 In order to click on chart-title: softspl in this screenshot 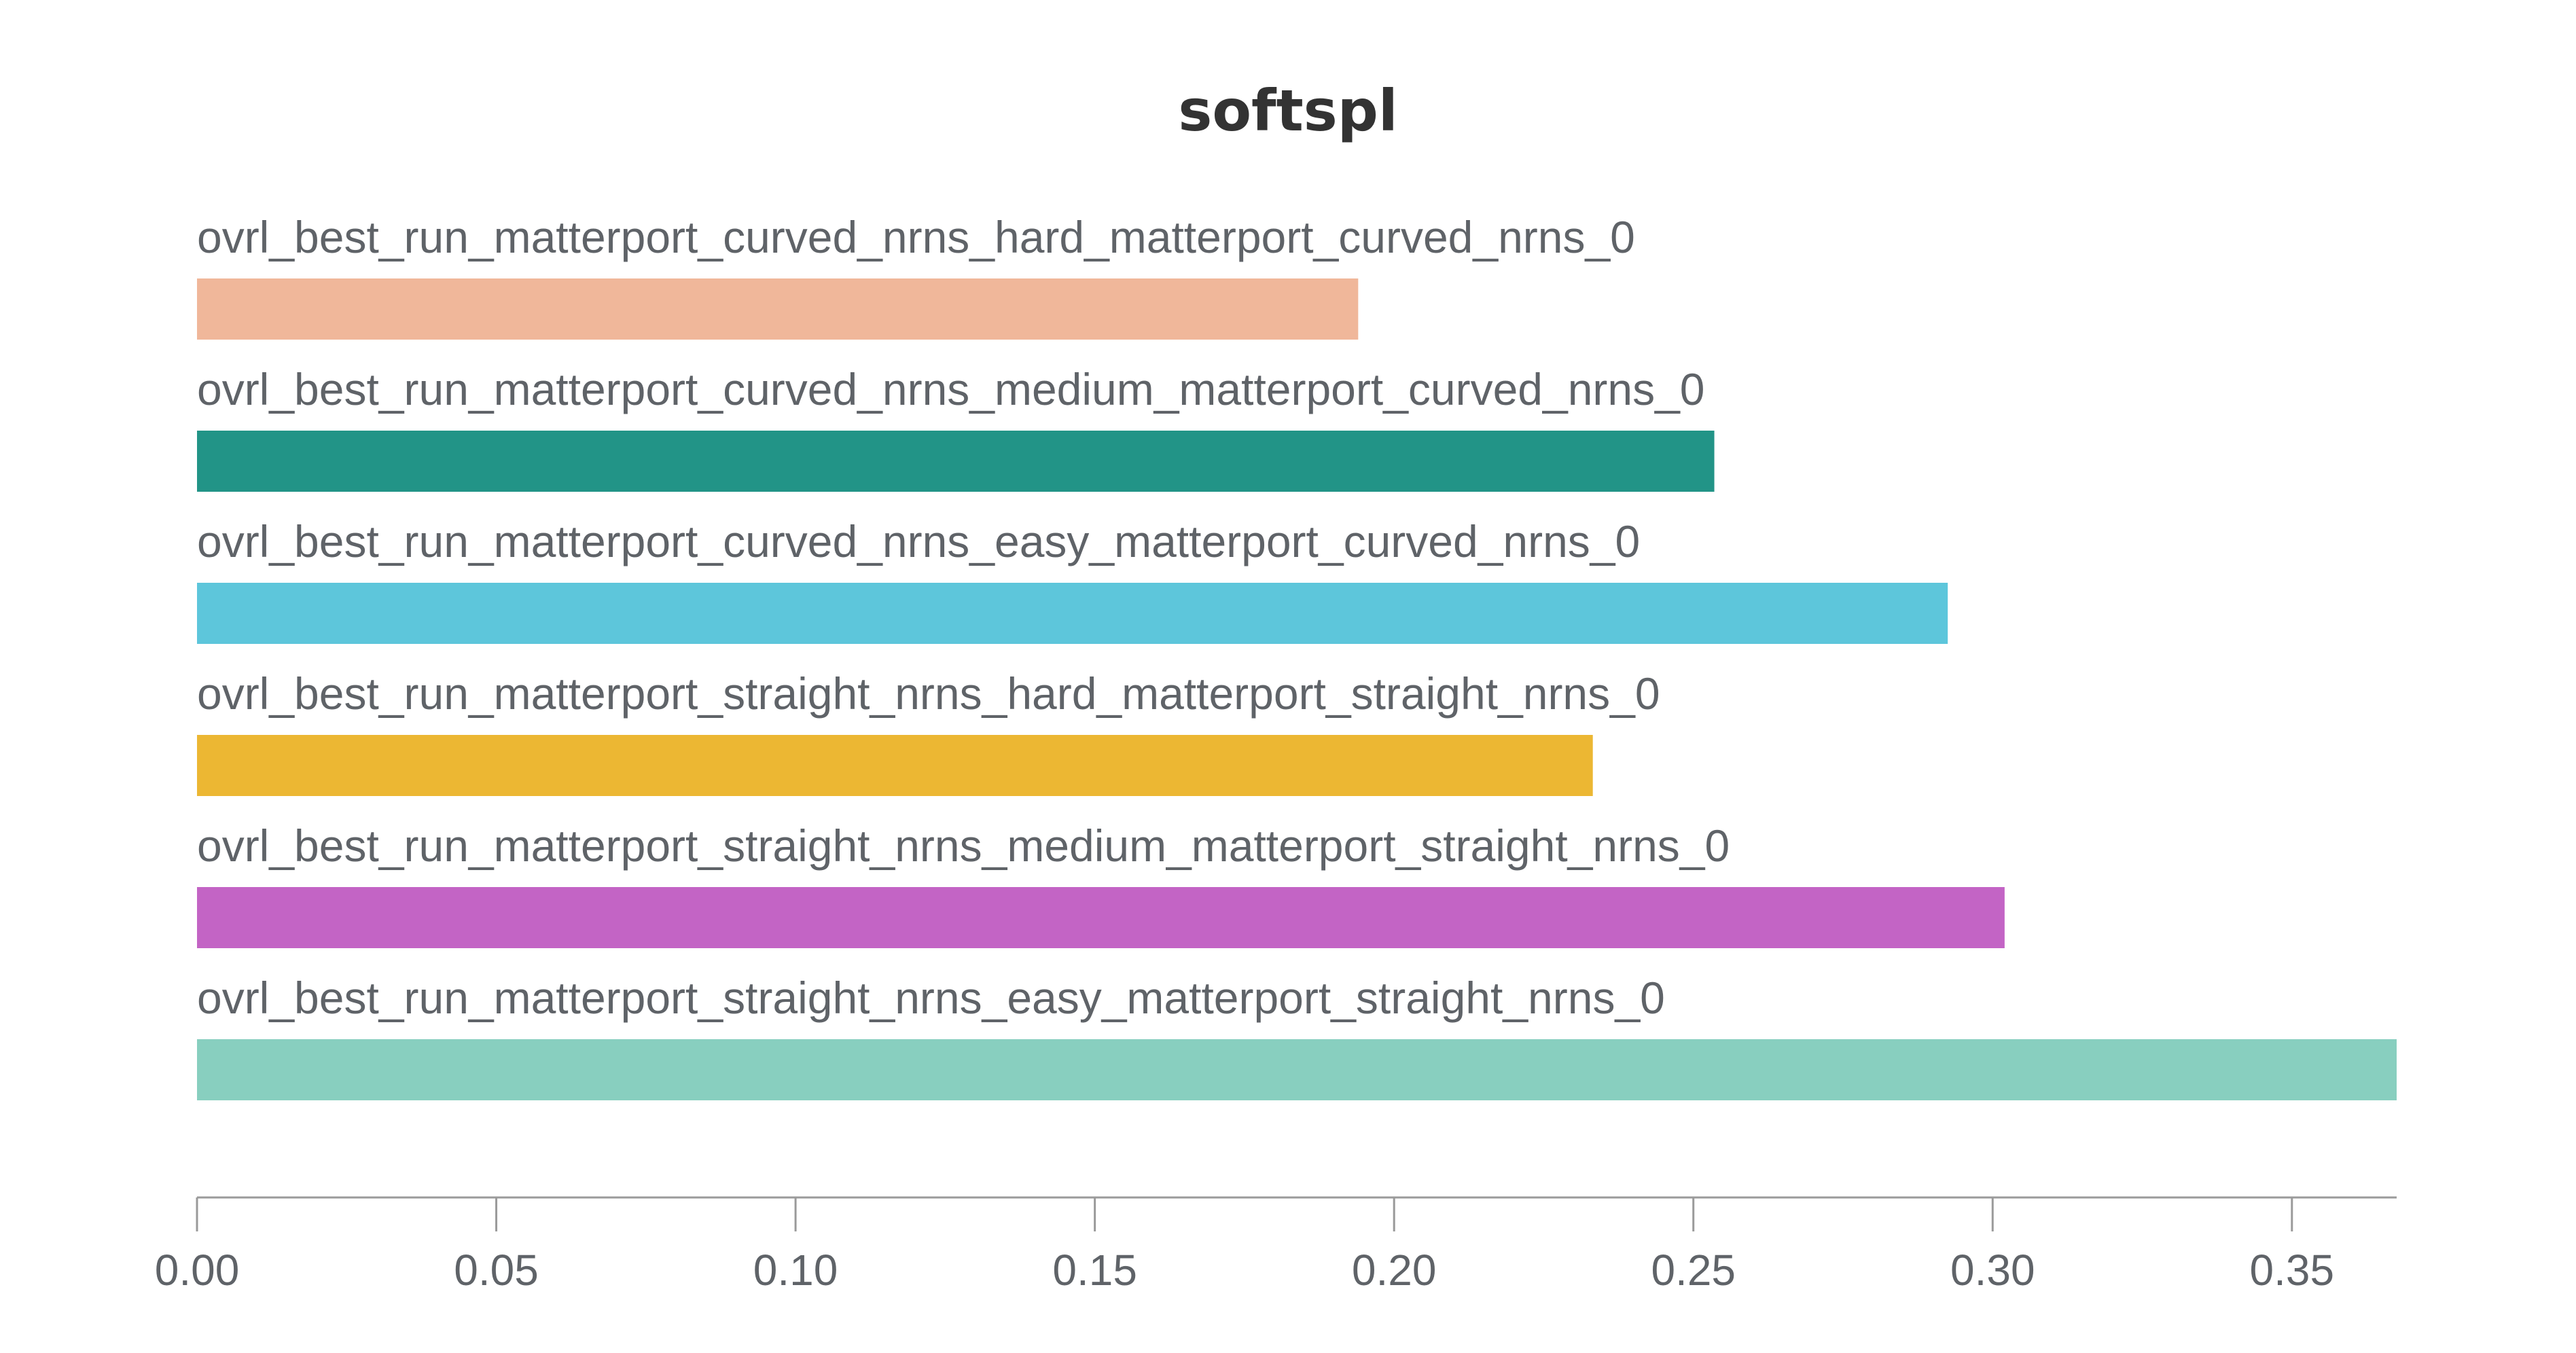, I will do `click(1287, 110)`.